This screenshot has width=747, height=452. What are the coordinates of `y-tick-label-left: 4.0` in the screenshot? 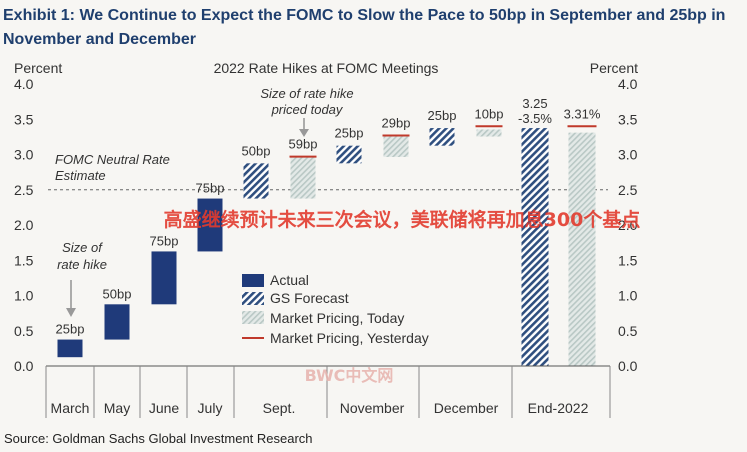 It's located at (24, 84).